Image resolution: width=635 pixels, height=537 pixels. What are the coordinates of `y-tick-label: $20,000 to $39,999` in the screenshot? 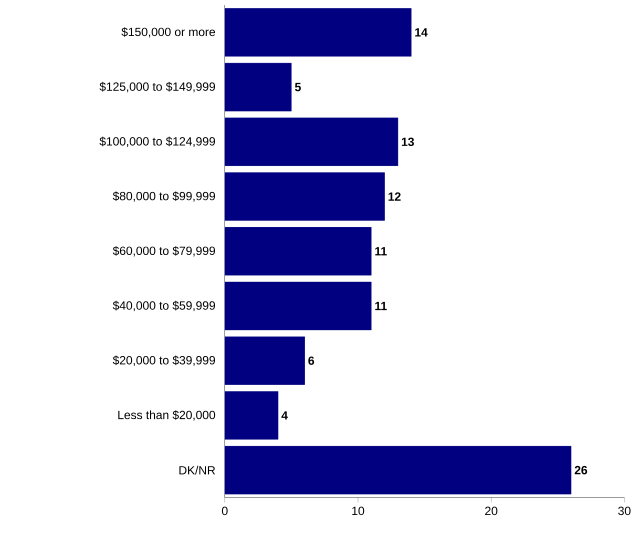 It's located at (164, 360).